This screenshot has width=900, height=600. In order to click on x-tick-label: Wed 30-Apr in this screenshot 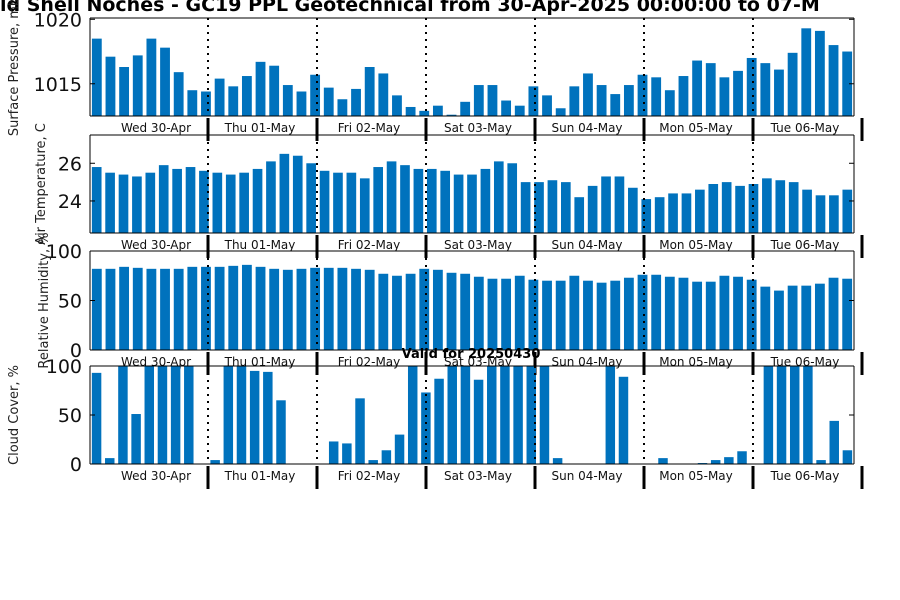, I will do `click(156, 362)`.